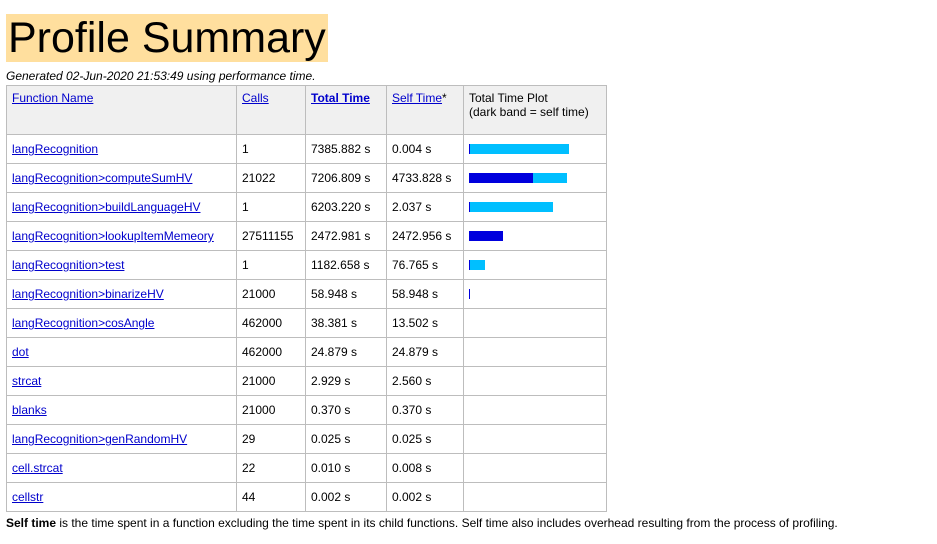 The width and height of the screenshot is (937, 544). What do you see at coordinates (53, 98) in the screenshot?
I see `sort-by-function-name-link: Function Name` at bounding box center [53, 98].